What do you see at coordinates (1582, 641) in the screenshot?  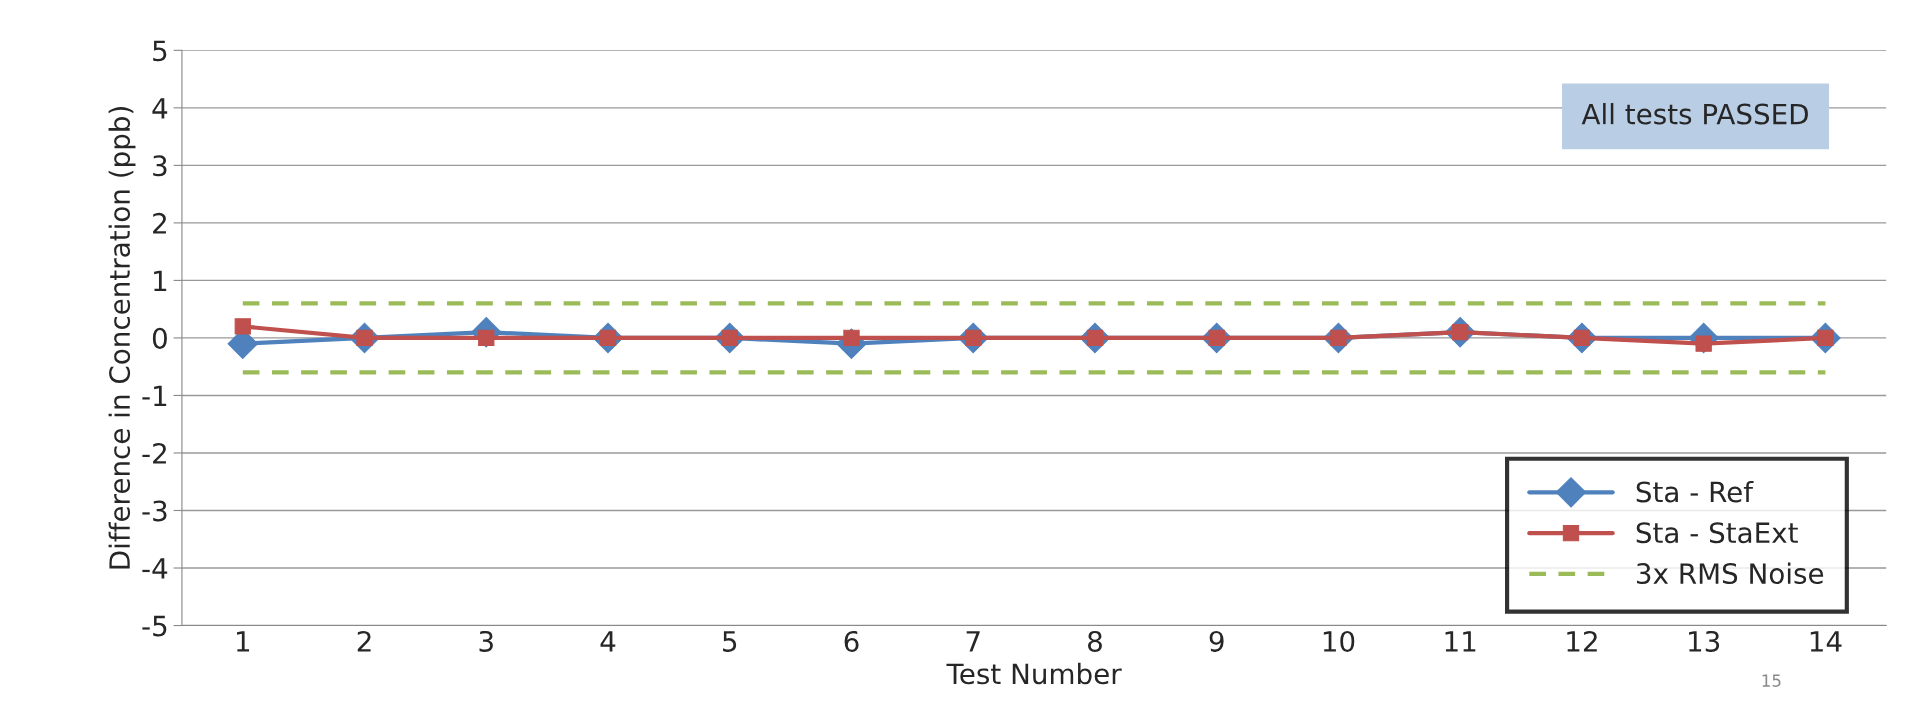 I see `x-tick-label: 12` at bounding box center [1582, 641].